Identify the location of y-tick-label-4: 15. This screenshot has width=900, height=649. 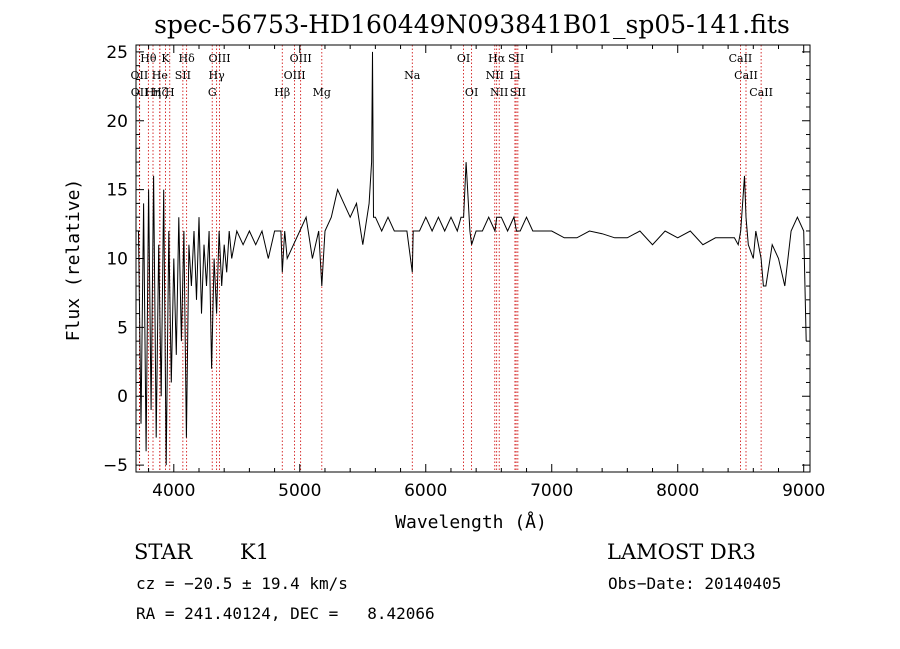
(117, 191).